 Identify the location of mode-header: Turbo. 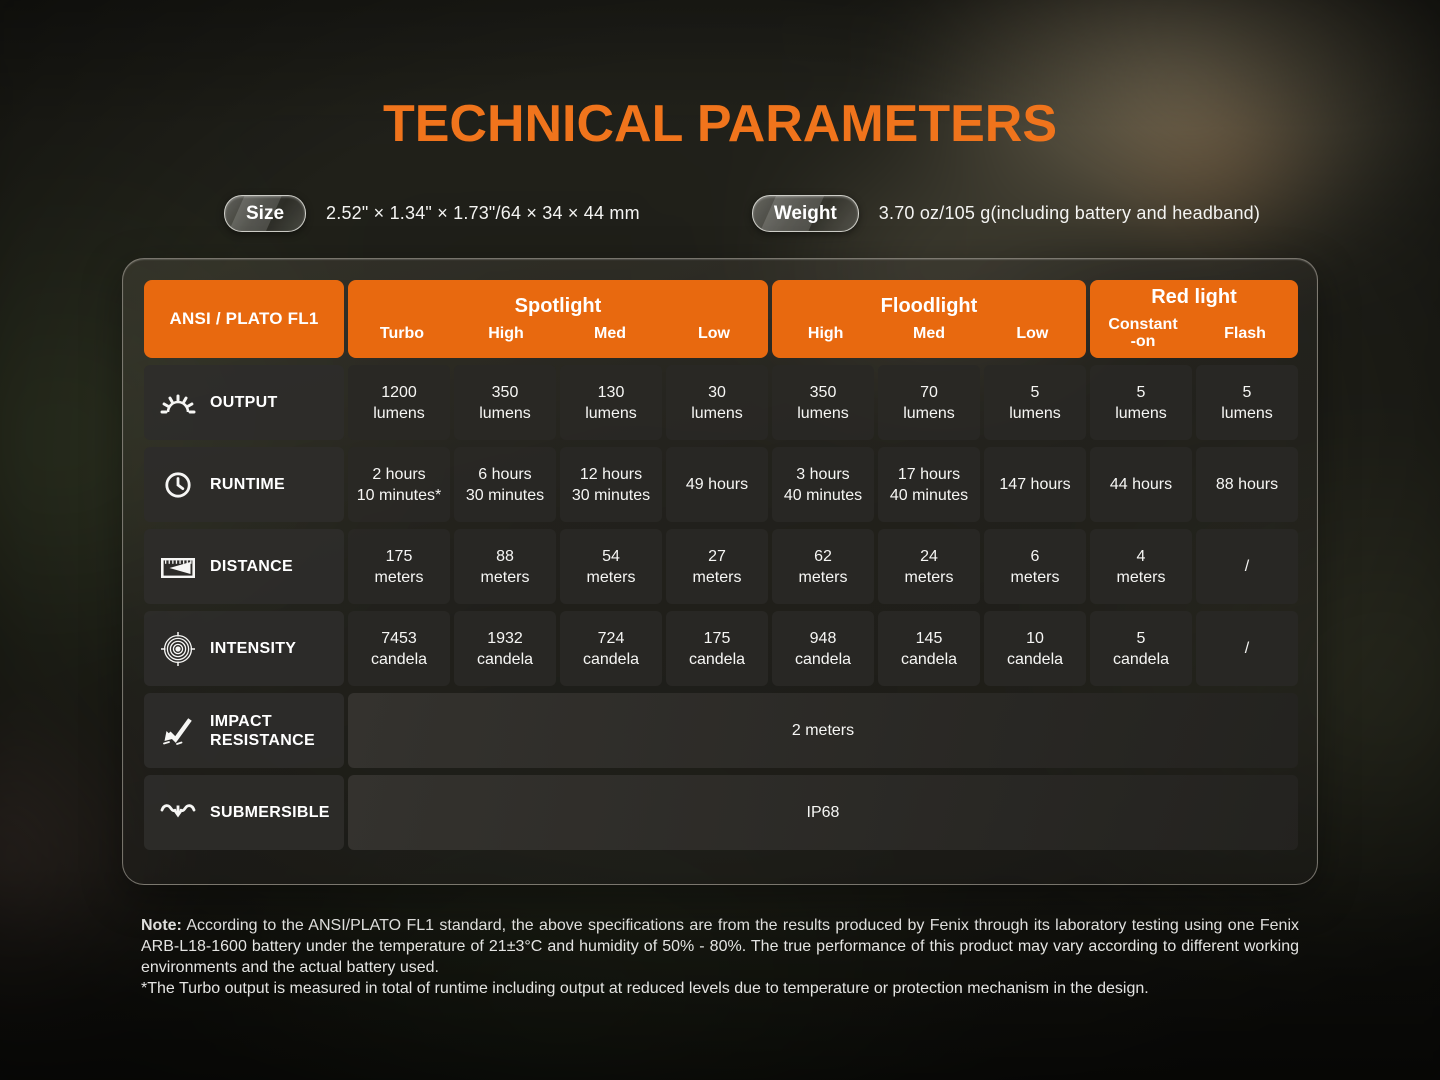
(402, 333).